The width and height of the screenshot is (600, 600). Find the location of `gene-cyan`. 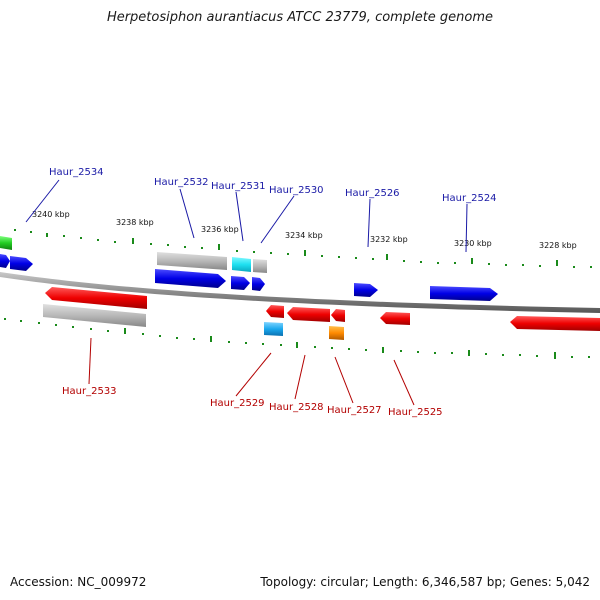

gene-cyan is located at coordinates (241, 264).